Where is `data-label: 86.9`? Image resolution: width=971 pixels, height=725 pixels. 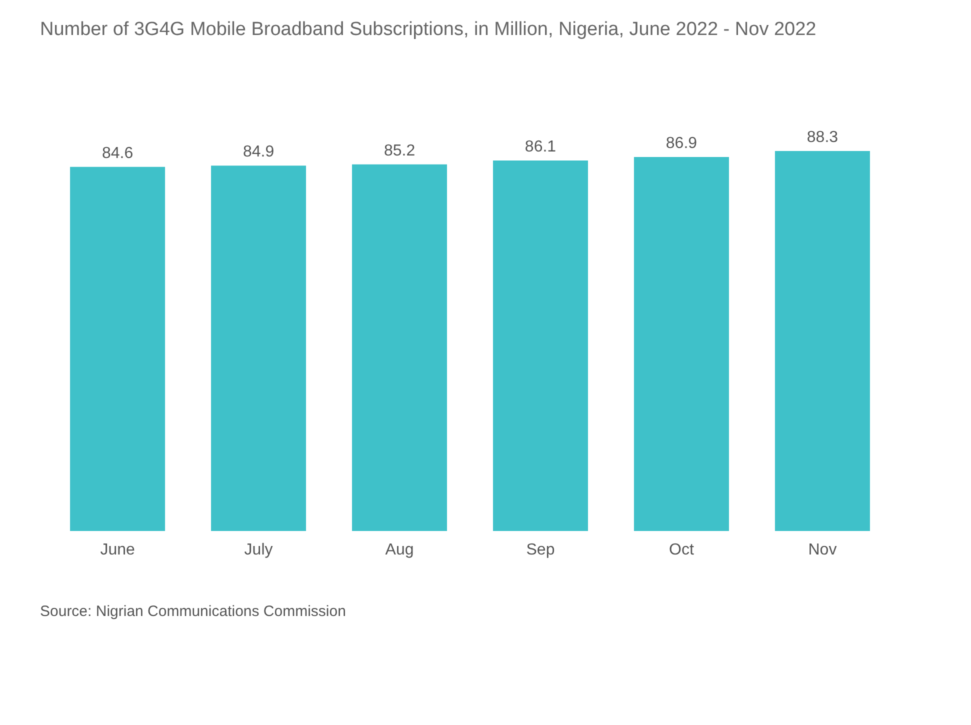
data-label: 86.9 is located at coordinates (682, 143).